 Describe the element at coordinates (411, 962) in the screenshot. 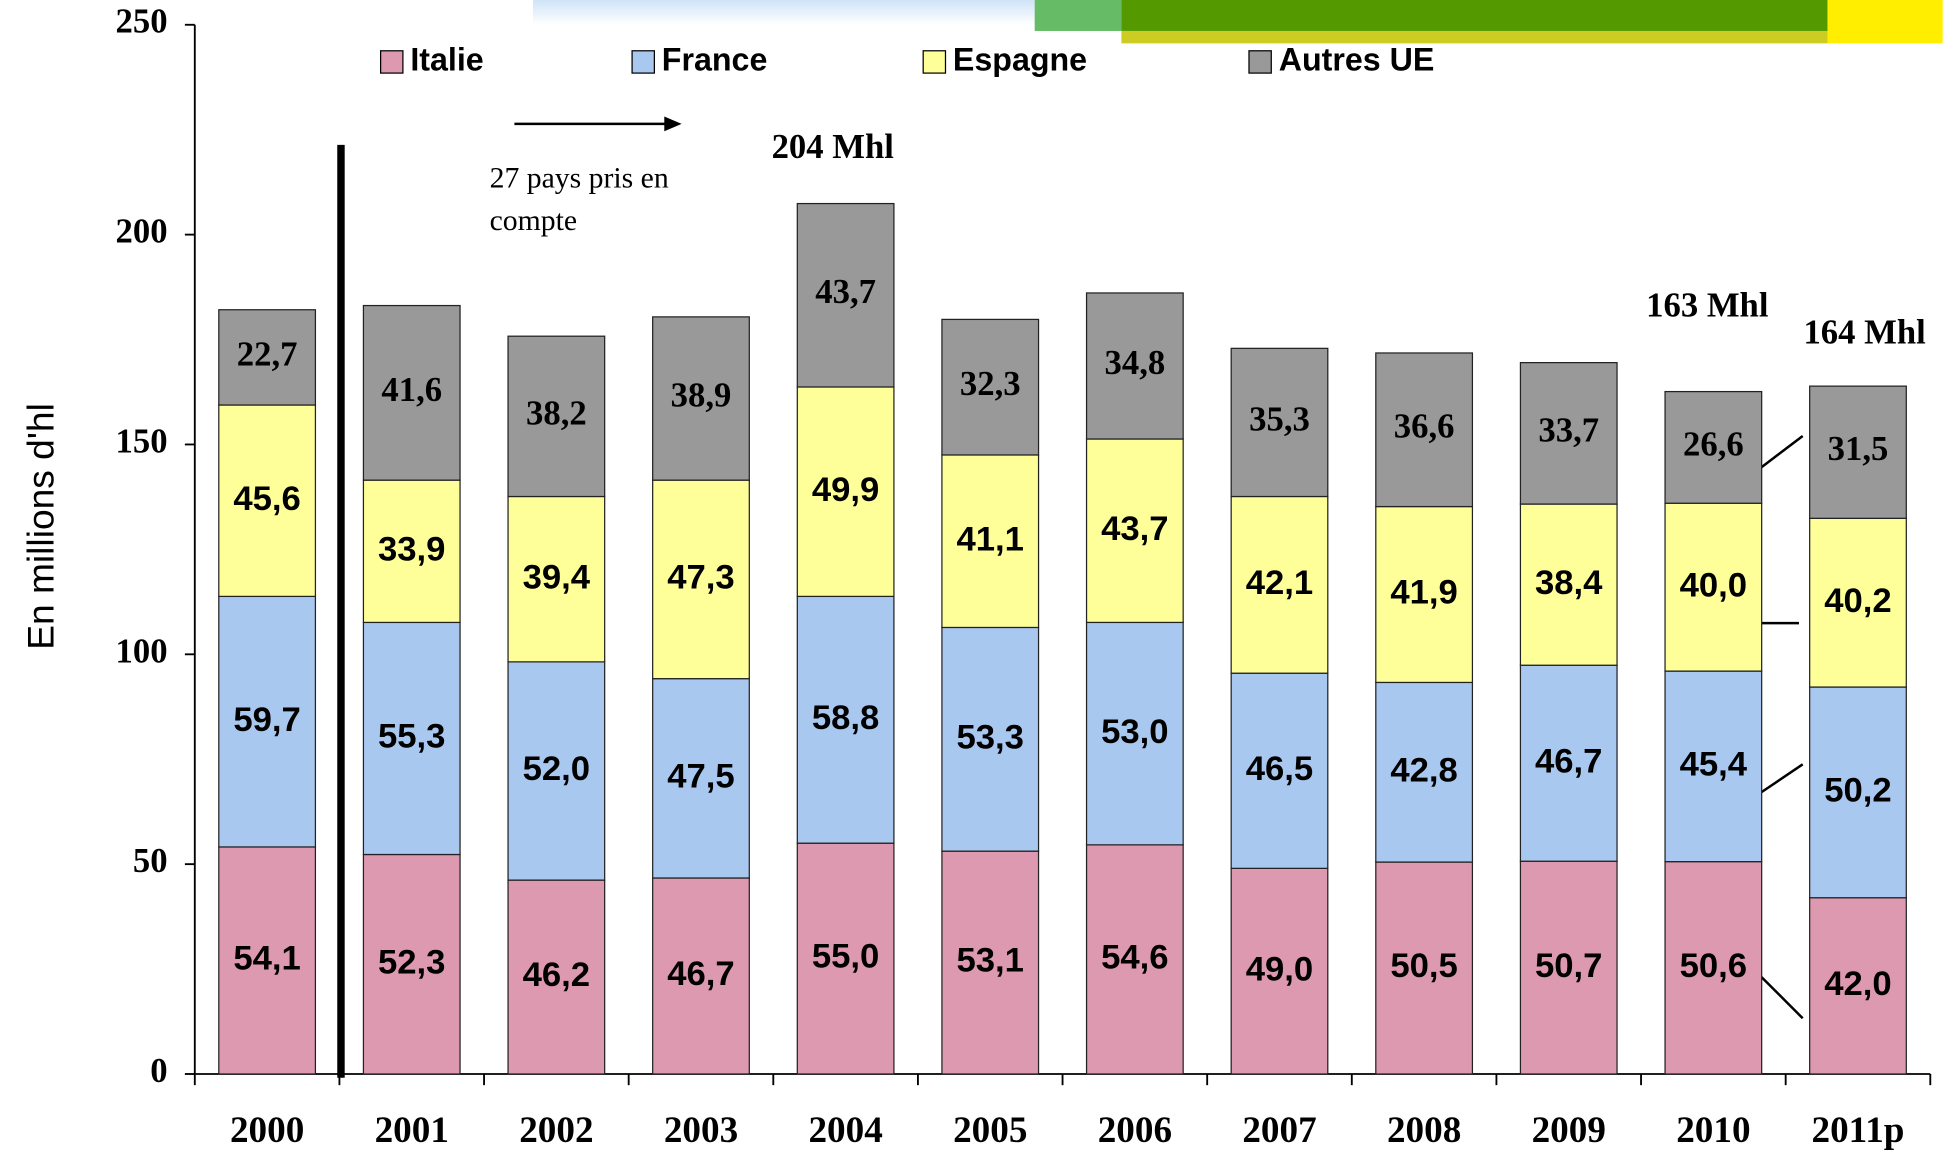

I see `data-label: 52,3` at that location.